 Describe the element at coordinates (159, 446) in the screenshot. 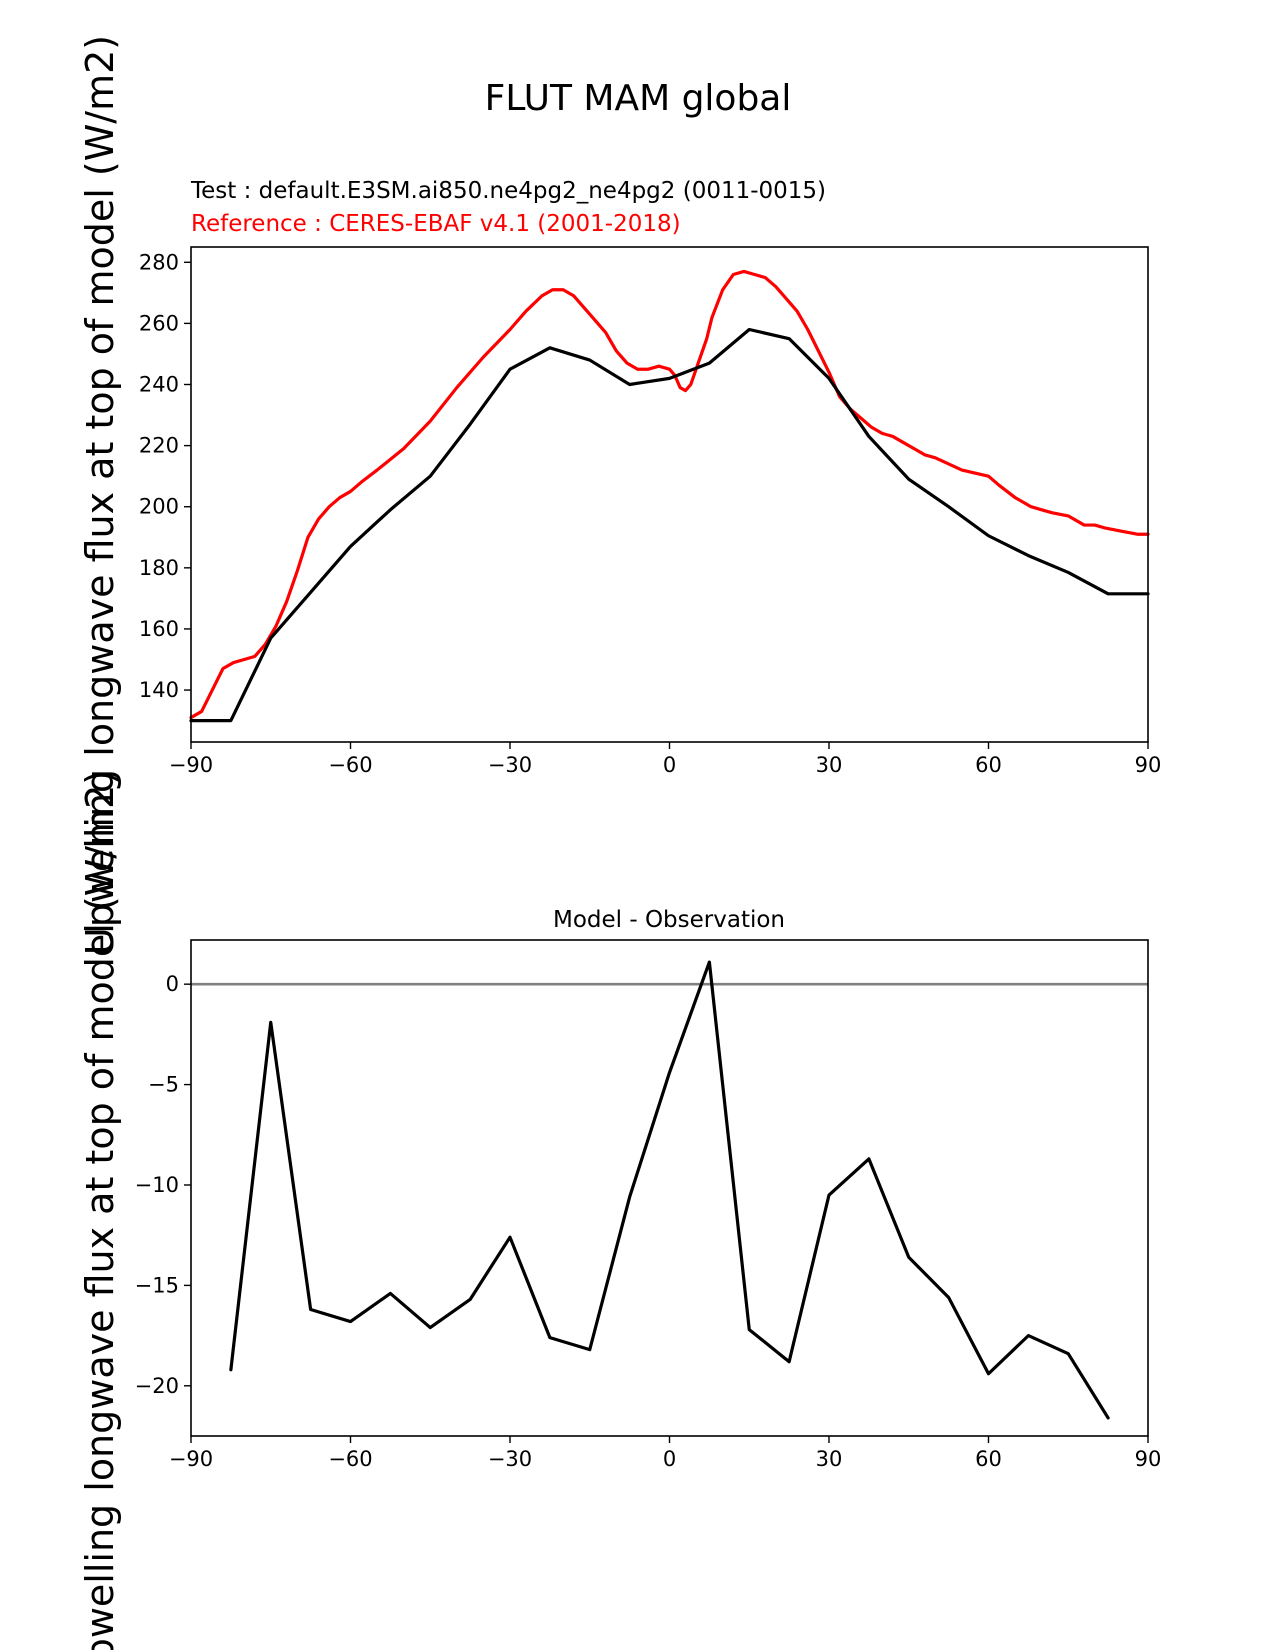

I see `y-tick-label: 220` at that location.